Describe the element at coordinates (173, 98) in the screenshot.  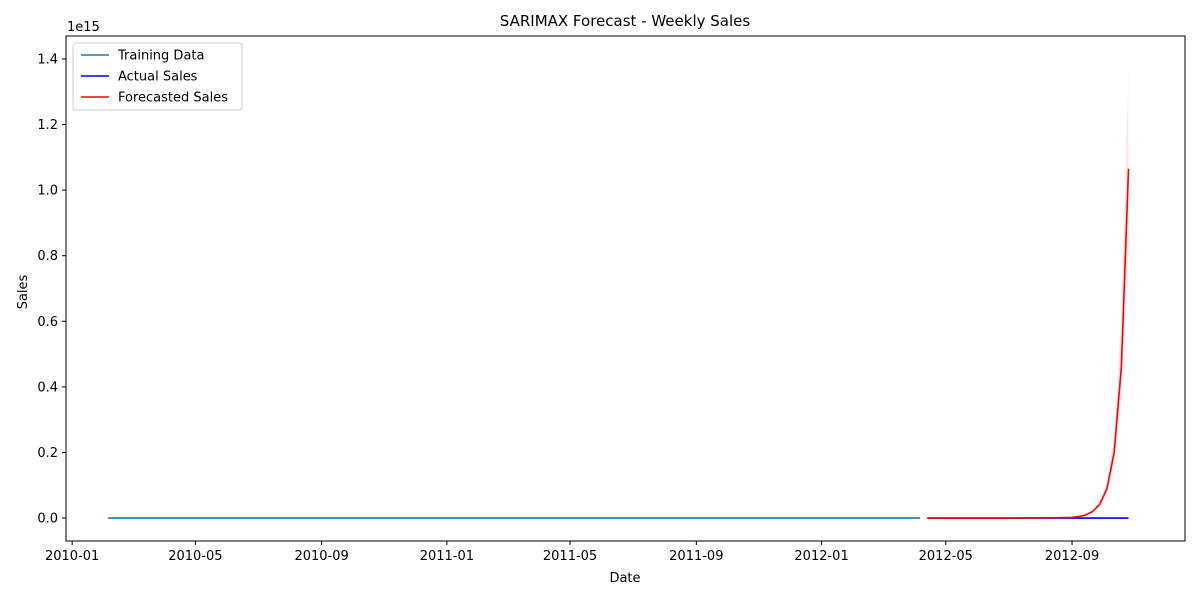
I see `legend-label-forecasted-sales: Forecasted Sales` at that location.